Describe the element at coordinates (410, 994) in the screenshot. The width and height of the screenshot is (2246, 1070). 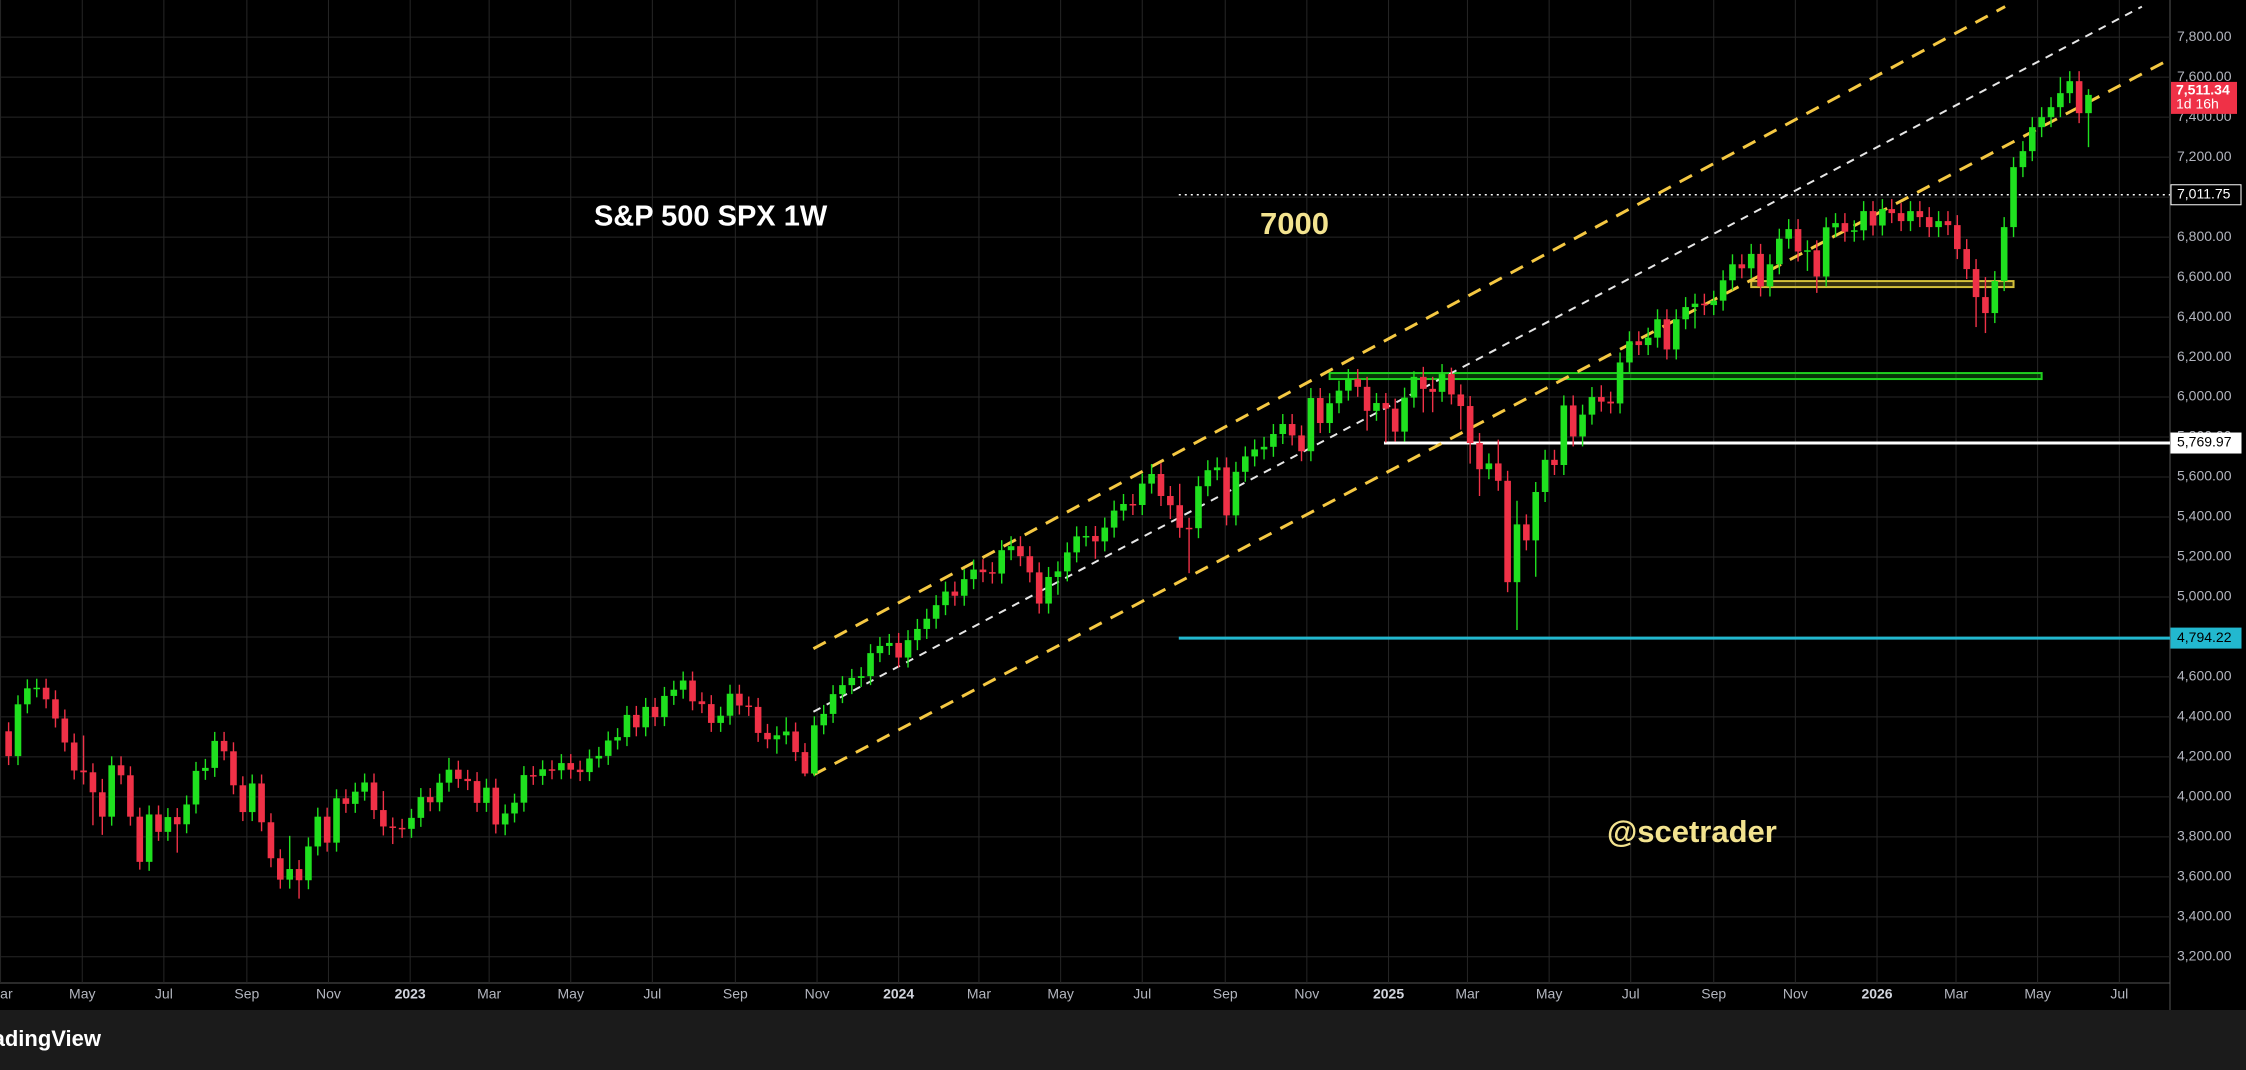
I see `x-tick-label: 2023` at that location.